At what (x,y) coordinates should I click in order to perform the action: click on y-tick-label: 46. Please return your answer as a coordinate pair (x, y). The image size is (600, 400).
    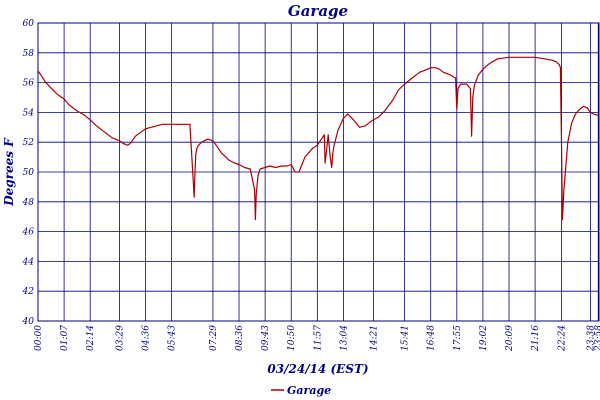
    Looking at the image, I should click on (28, 233).